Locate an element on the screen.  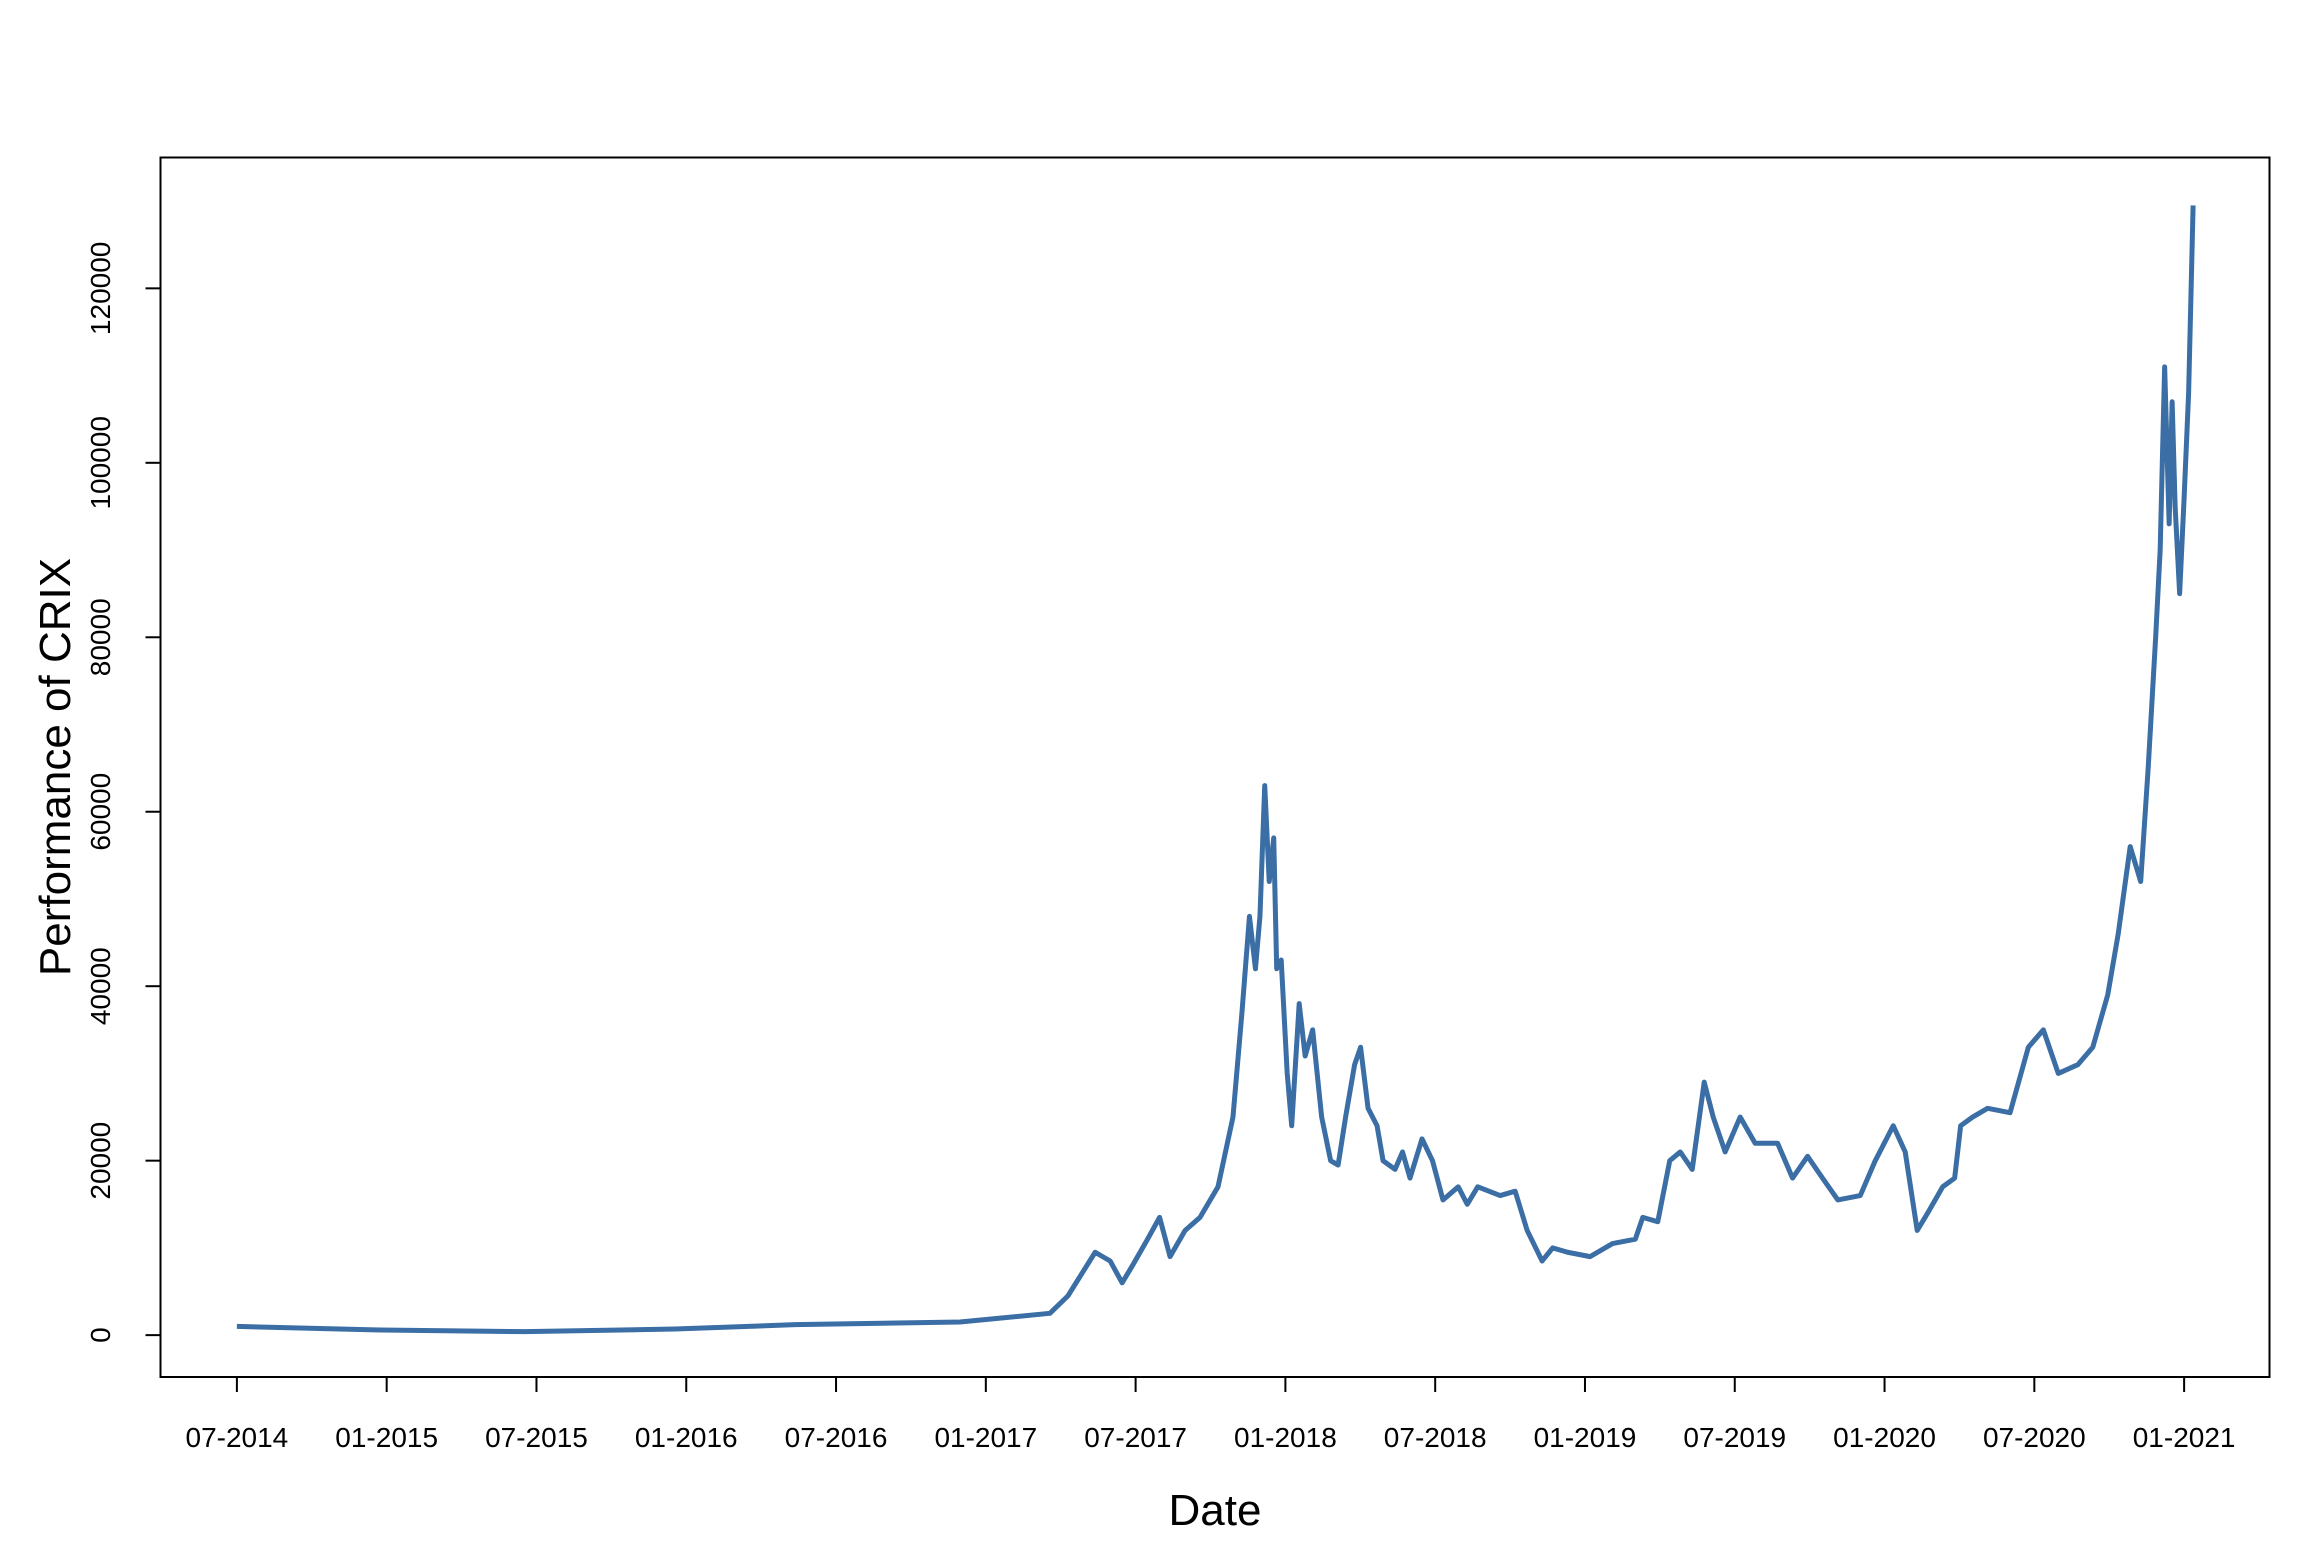
y-tick-label: 40000 is located at coordinates (100, 986).